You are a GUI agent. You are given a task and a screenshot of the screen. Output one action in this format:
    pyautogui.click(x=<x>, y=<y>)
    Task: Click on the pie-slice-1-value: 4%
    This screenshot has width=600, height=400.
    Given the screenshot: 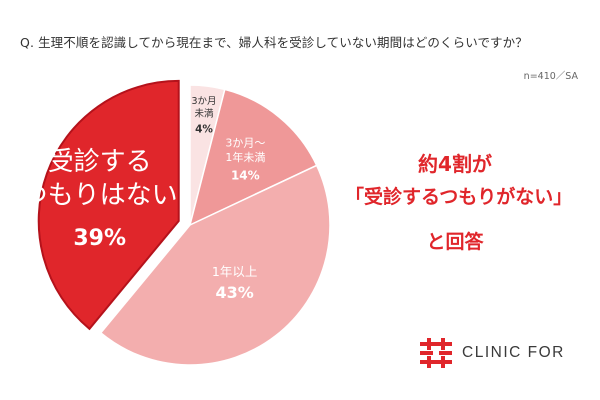 What is the action you would take?
    pyautogui.click(x=204, y=129)
    